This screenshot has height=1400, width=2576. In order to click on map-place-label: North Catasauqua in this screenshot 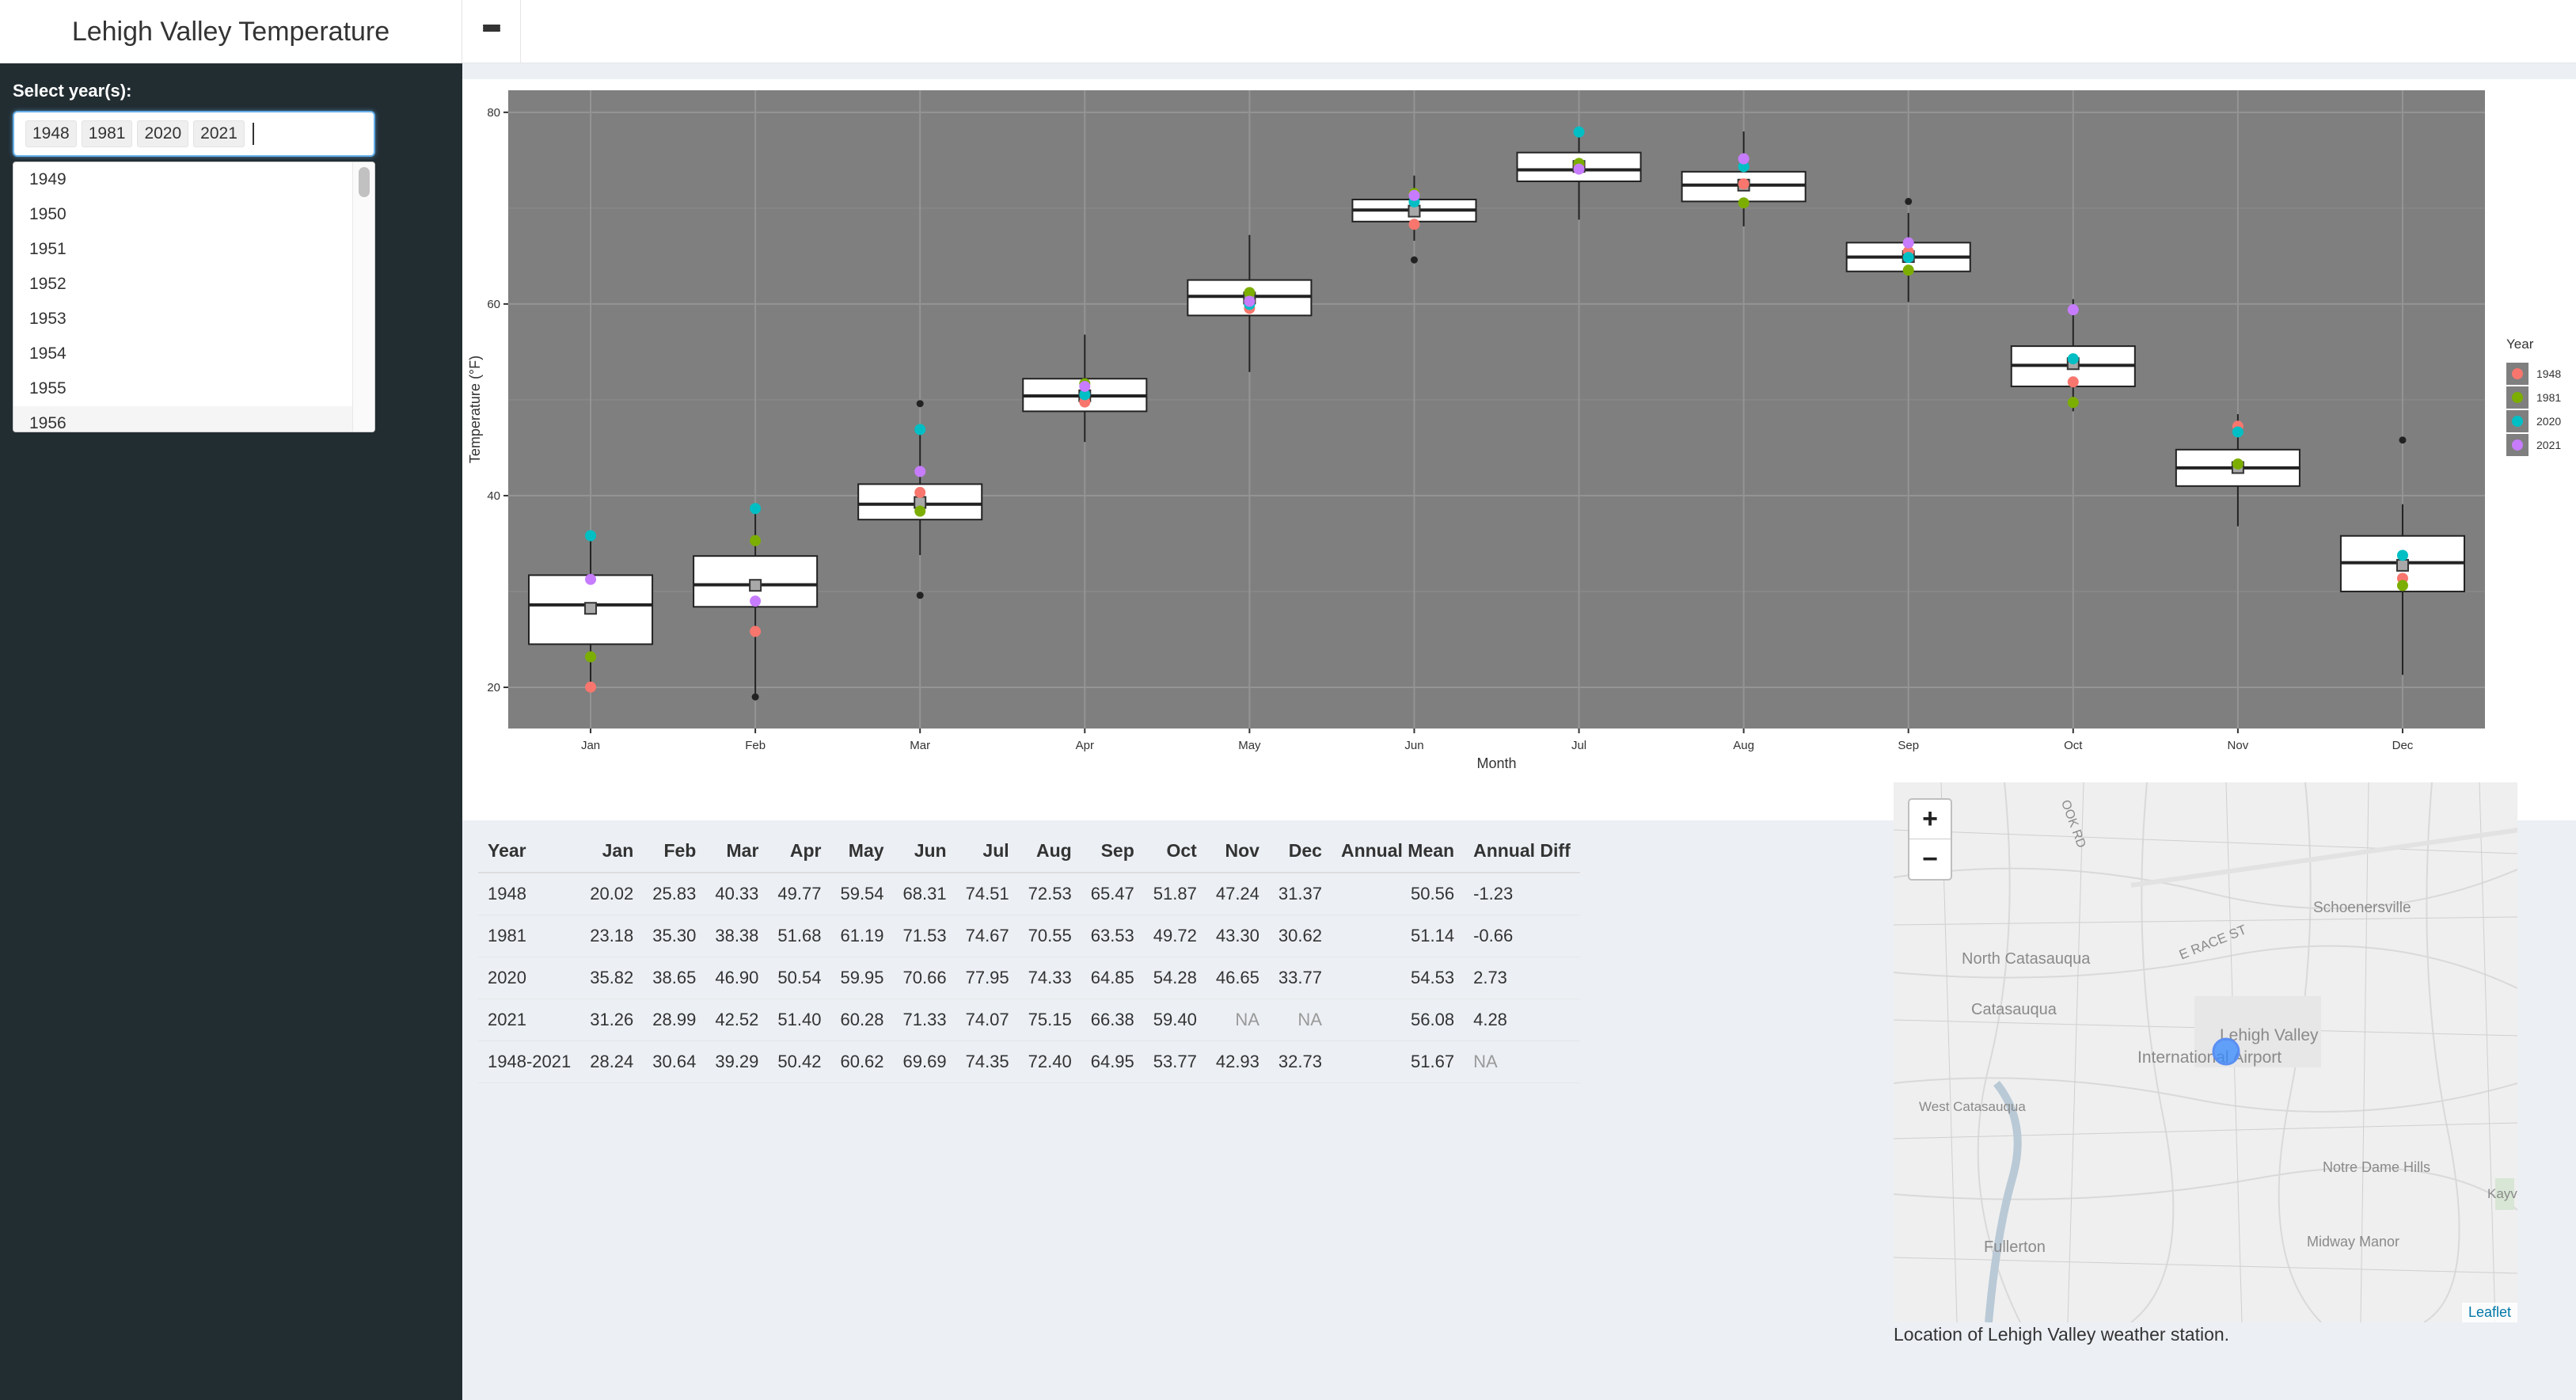, I will do `click(2026, 959)`.